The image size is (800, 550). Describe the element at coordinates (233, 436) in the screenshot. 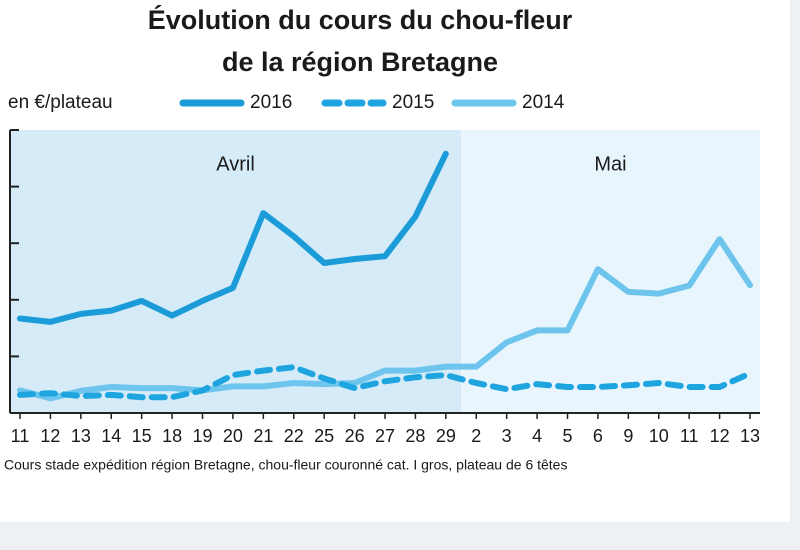

I see `x-tick-label: 20` at that location.